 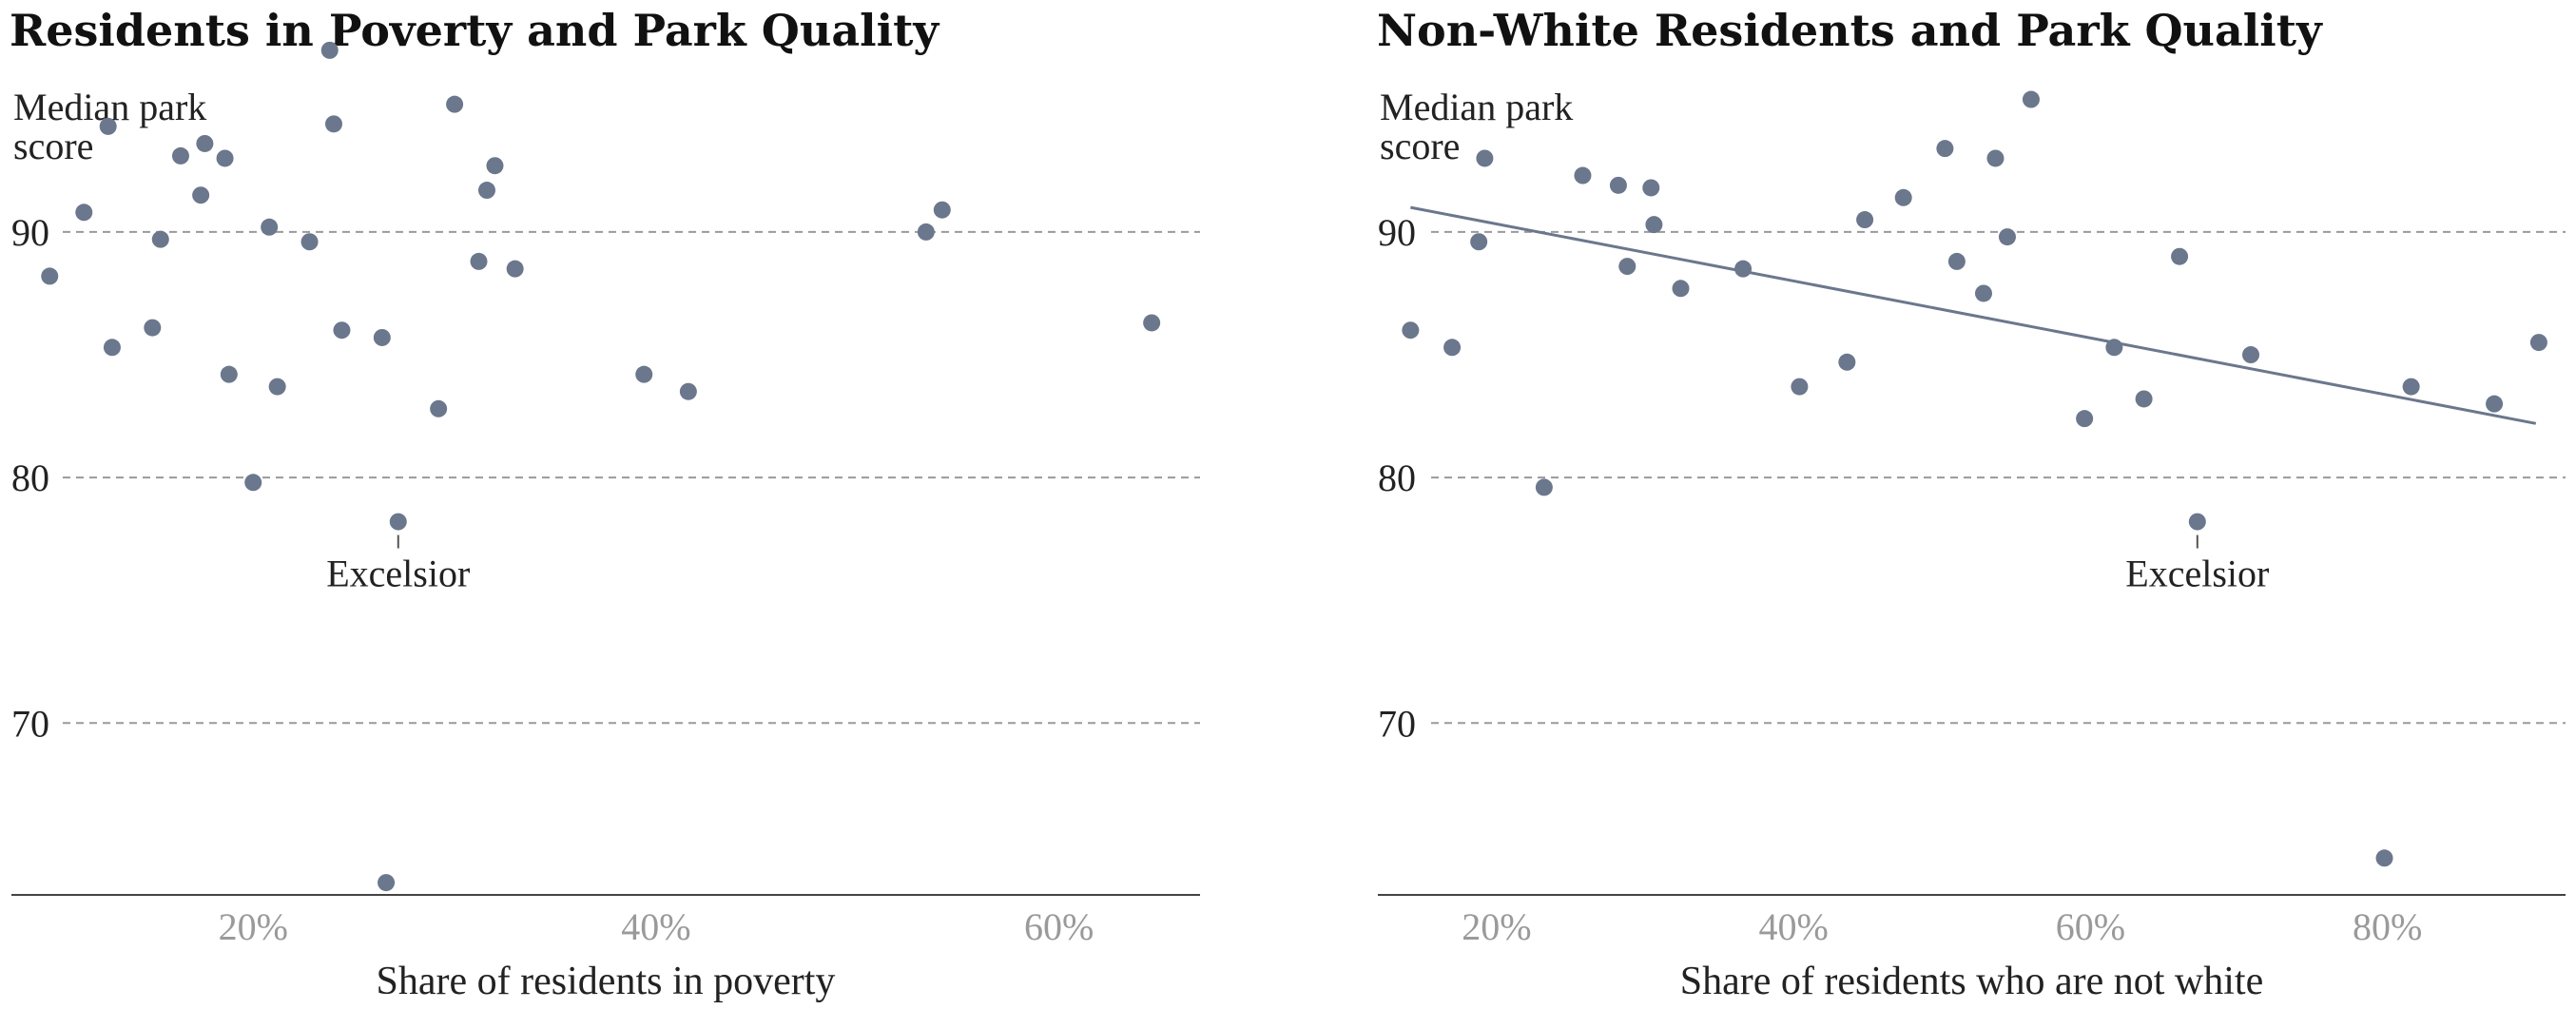 I want to click on trendline, so click(x=1973, y=315).